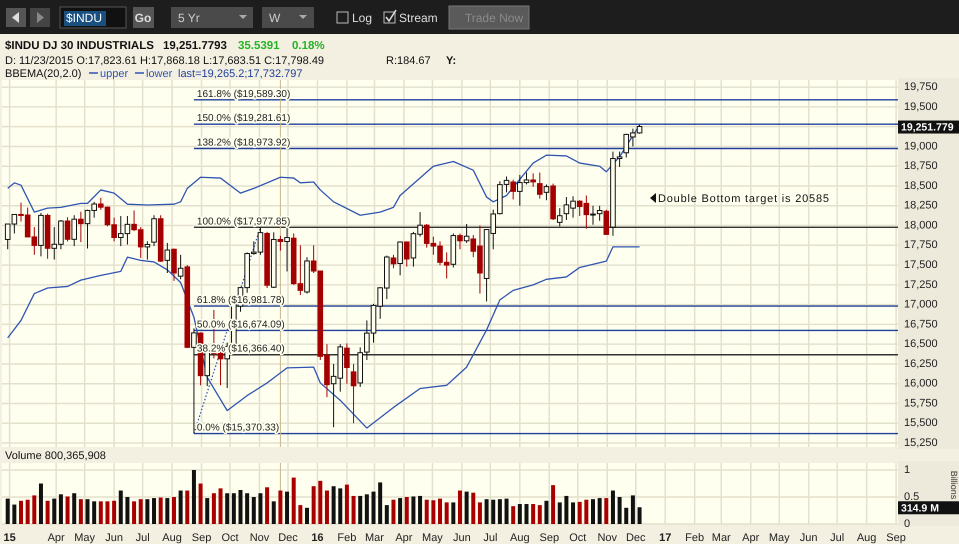 The height and width of the screenshot is (544, 959). Describe the element at coordinates (143, 18) in the screenshot. I see `text: Go` at that location.